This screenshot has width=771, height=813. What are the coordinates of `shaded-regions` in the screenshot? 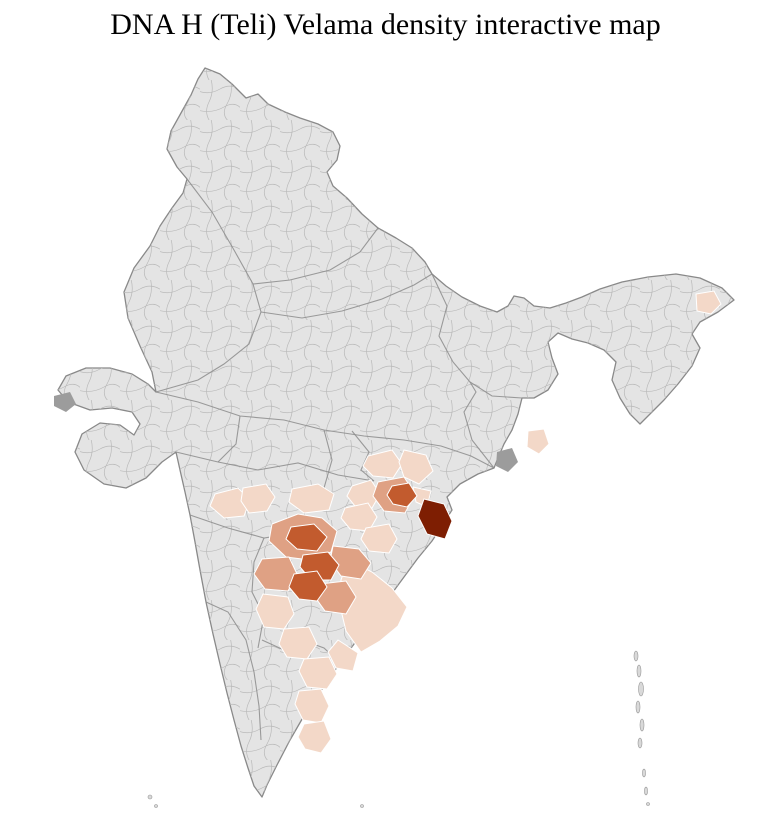 It's located at (286, 432).